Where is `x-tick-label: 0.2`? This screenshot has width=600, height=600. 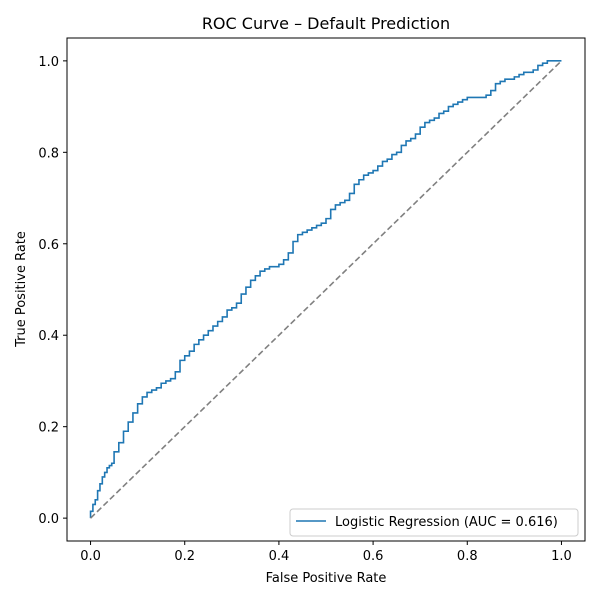 x-tick-label: 0.2 is located at coordinates (184, 556).